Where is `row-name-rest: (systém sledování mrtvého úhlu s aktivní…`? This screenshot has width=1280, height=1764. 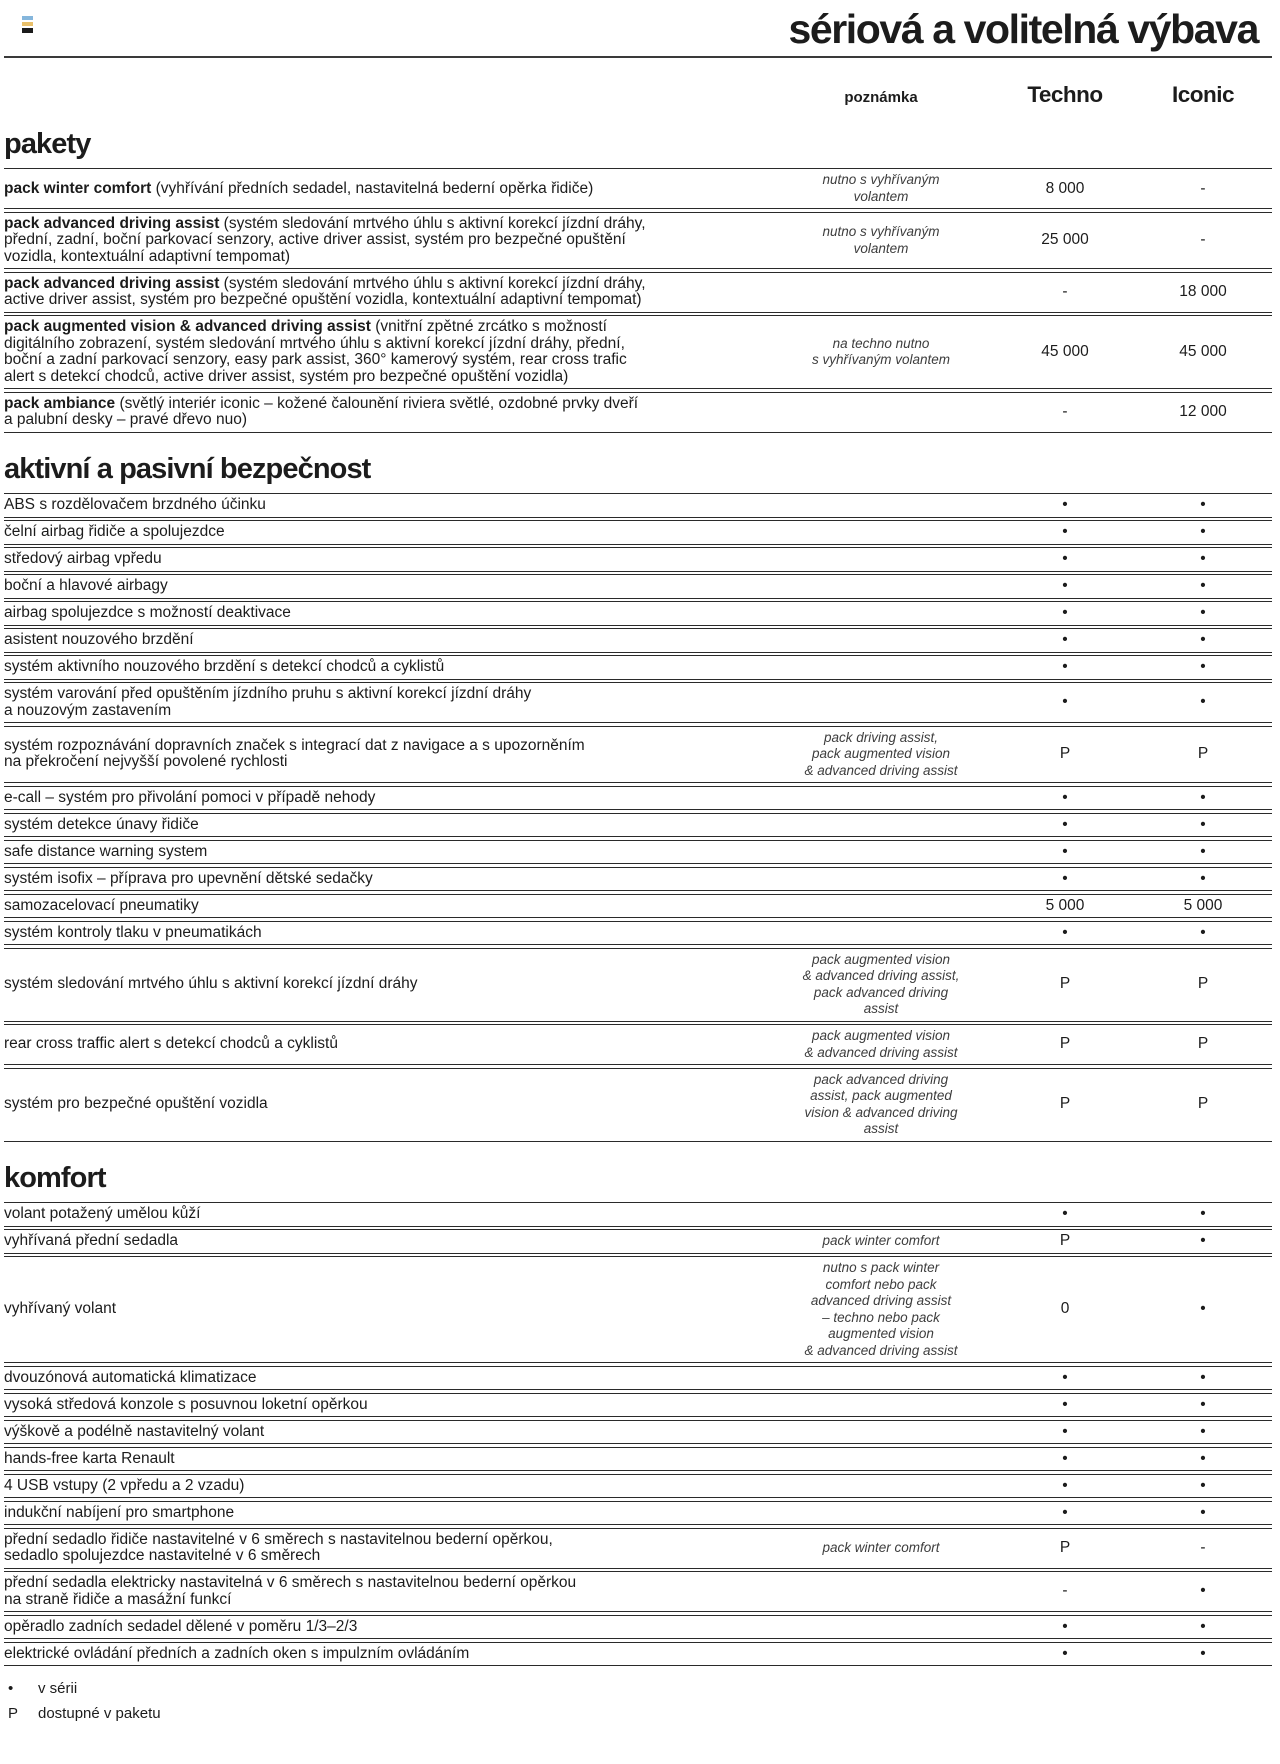 row-name-rest: (systém sledování mrtvého úhlu s aktivní… is located at coordinates (325, 291).